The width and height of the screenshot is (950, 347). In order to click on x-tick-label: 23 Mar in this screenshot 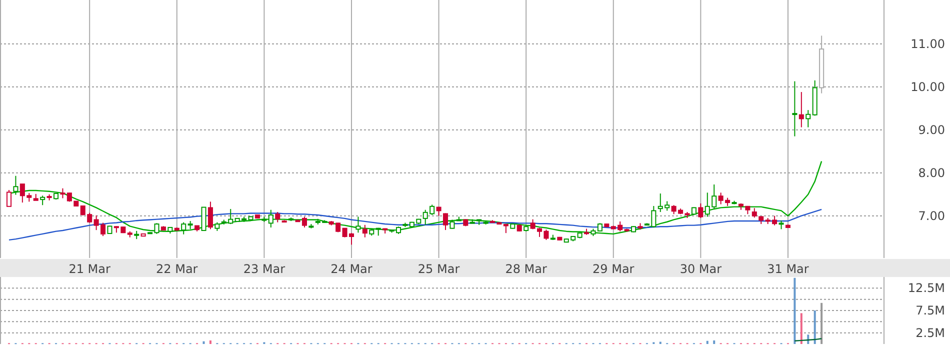, I will do `click(264, 269)`.